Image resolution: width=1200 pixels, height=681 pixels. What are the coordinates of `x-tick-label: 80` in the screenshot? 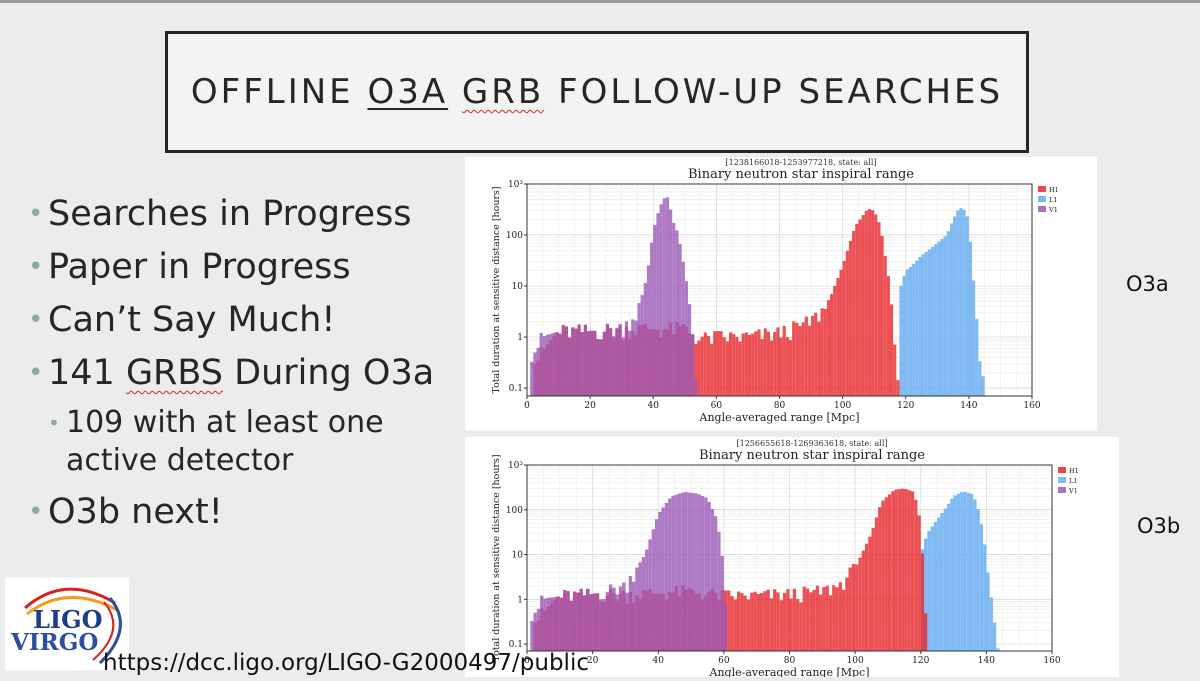 It's located at (780, 406).